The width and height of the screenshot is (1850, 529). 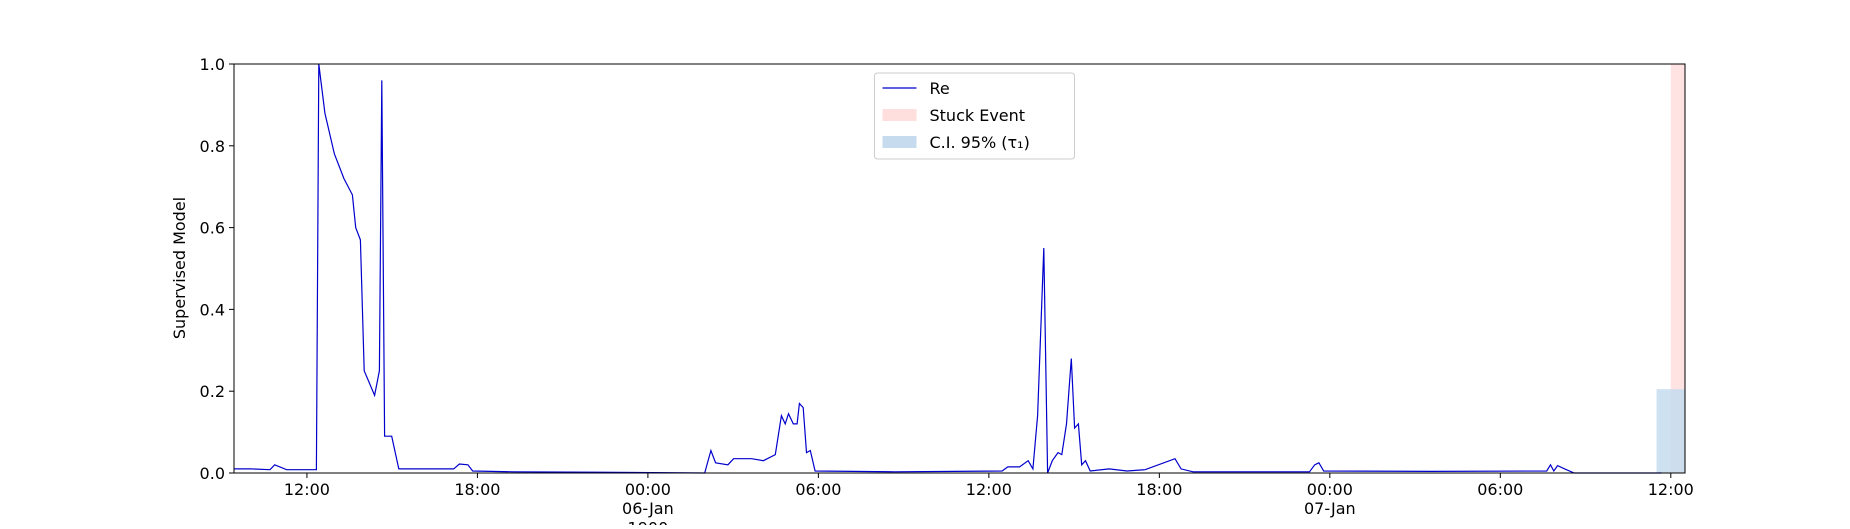 What do you see at coordinates (212, 228) in the screenshot?
I see `y-tick-label: 0.6` at bounding box center [212, 228].